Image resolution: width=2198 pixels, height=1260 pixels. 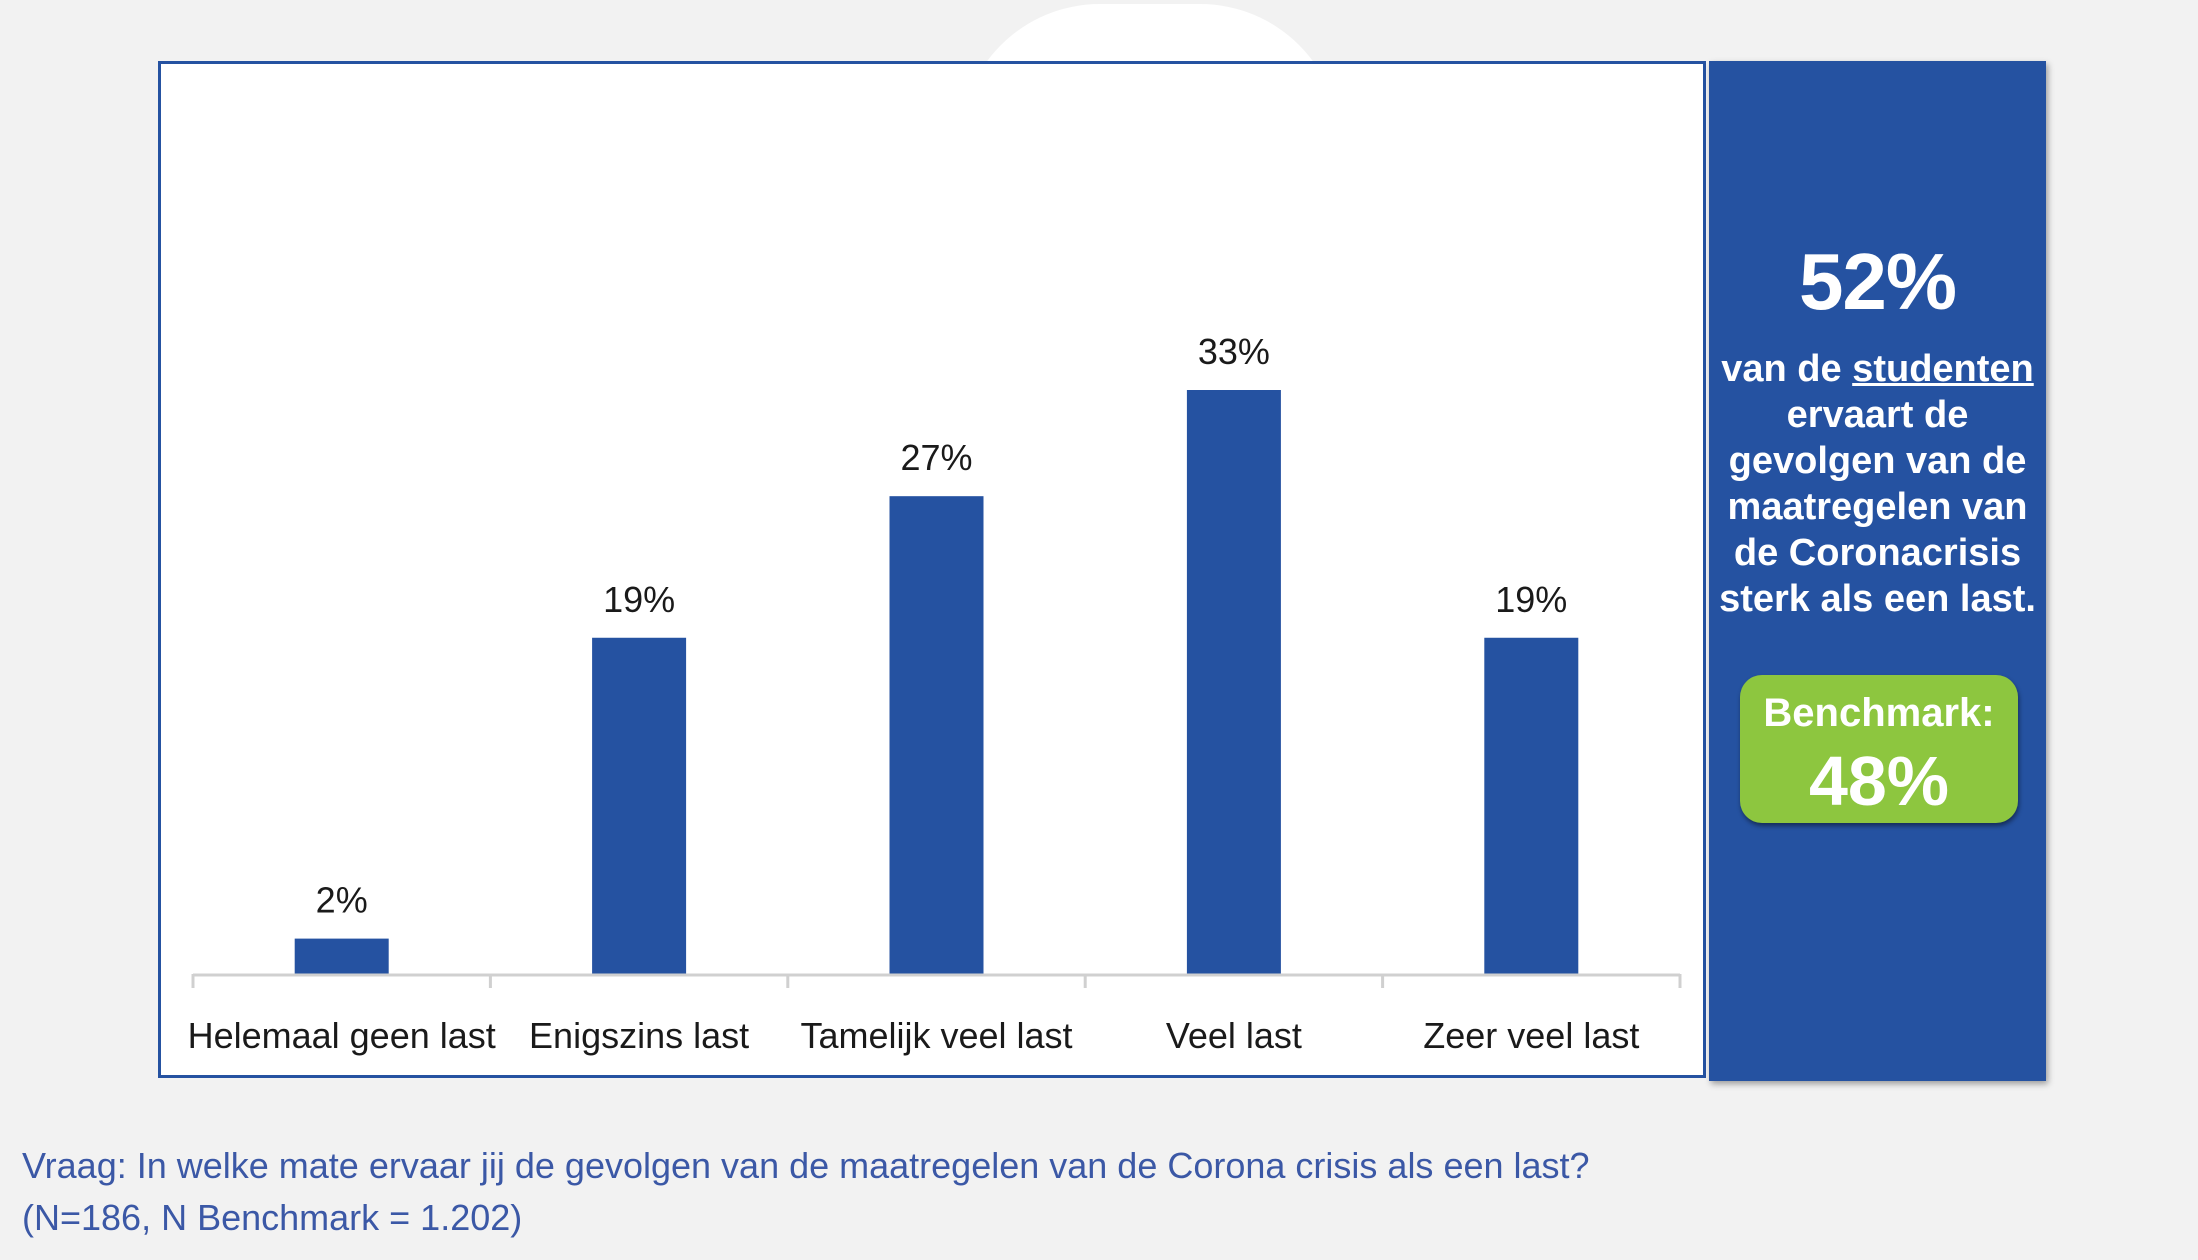 What do you see at coordinates (639, 1035) in the screenshot?
I see `category-label-2: Enigszins last` at bounding box center [639, 1035].